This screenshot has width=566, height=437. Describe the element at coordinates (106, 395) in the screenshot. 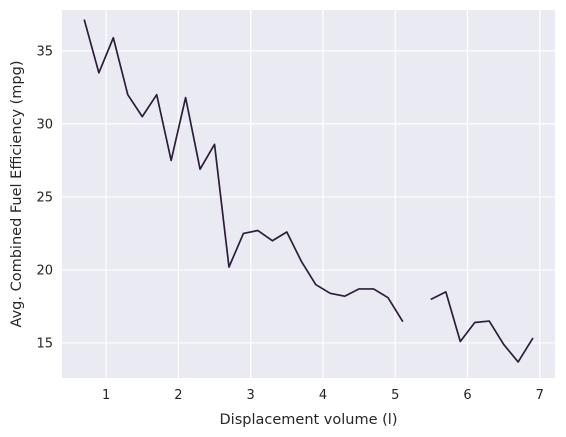

I see `x-tick-label: 1` at that location.